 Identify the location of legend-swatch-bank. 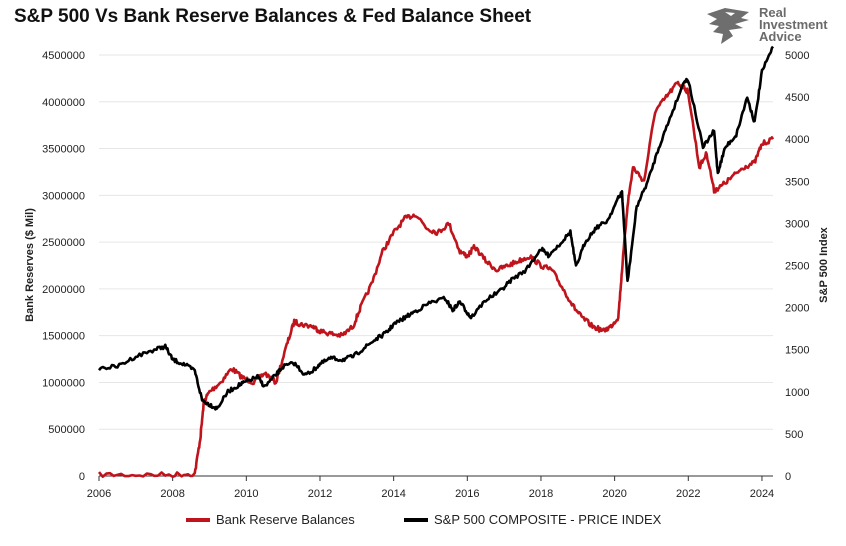
(198, 519).